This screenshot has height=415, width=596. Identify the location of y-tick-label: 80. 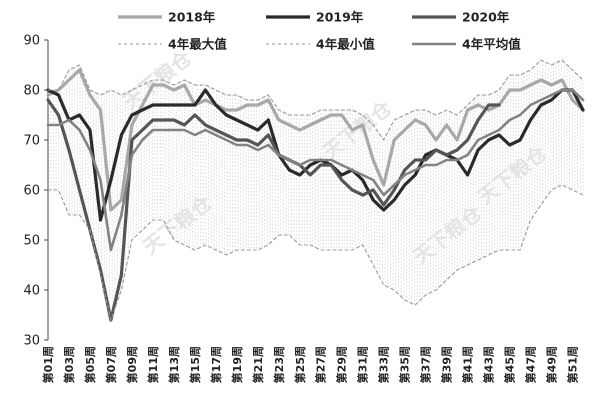
(31, 91).